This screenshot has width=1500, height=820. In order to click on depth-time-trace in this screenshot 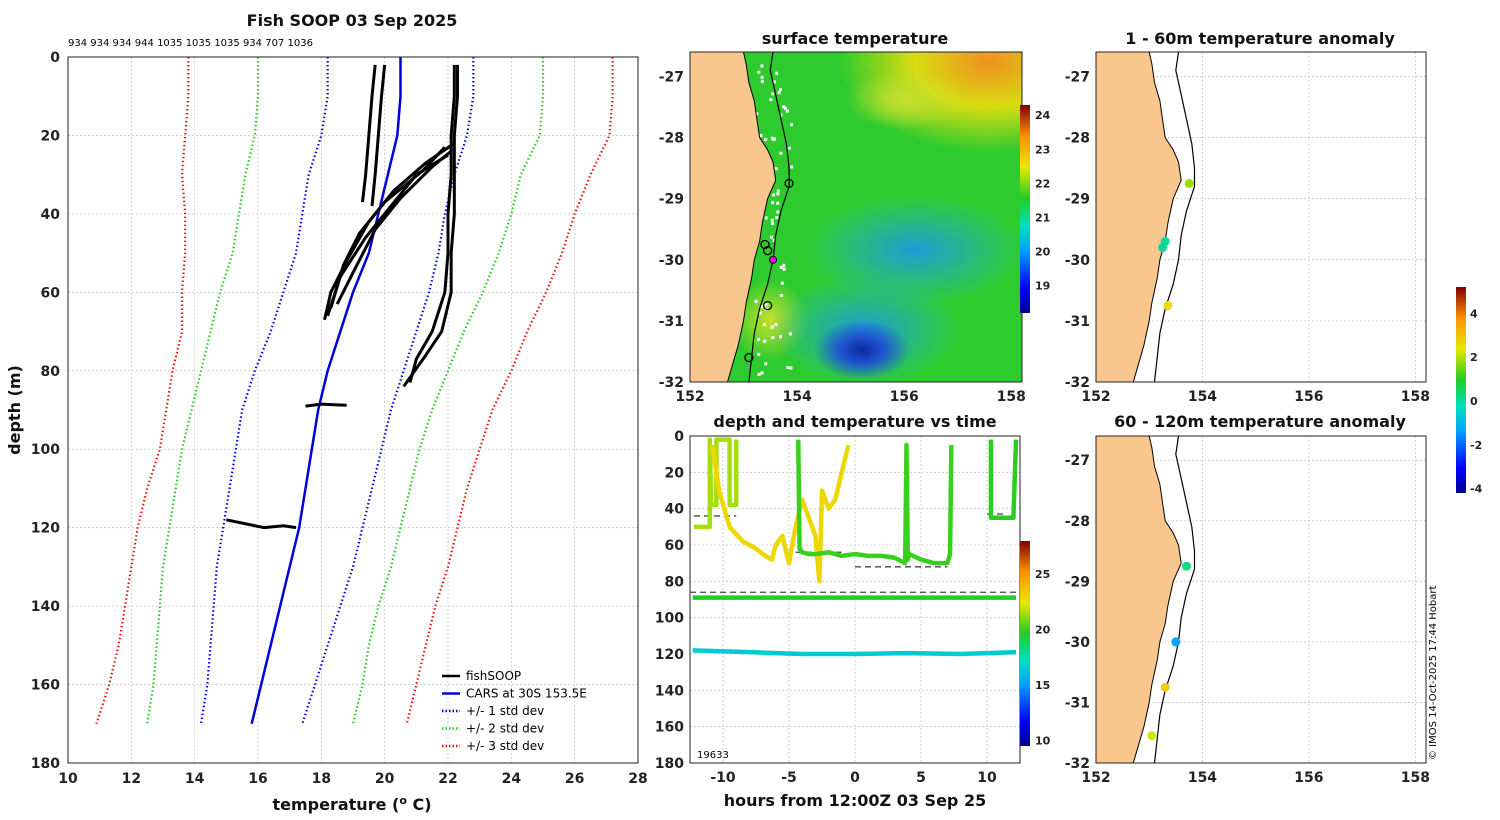, I will do `click(854, 652)`.